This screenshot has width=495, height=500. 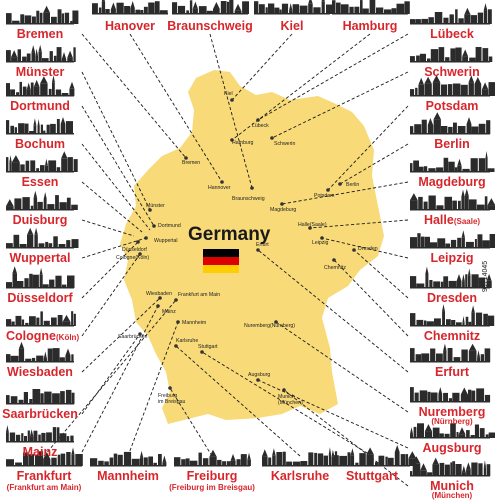 I want to click on flag-stripe-red, so click(x=221, y=261).